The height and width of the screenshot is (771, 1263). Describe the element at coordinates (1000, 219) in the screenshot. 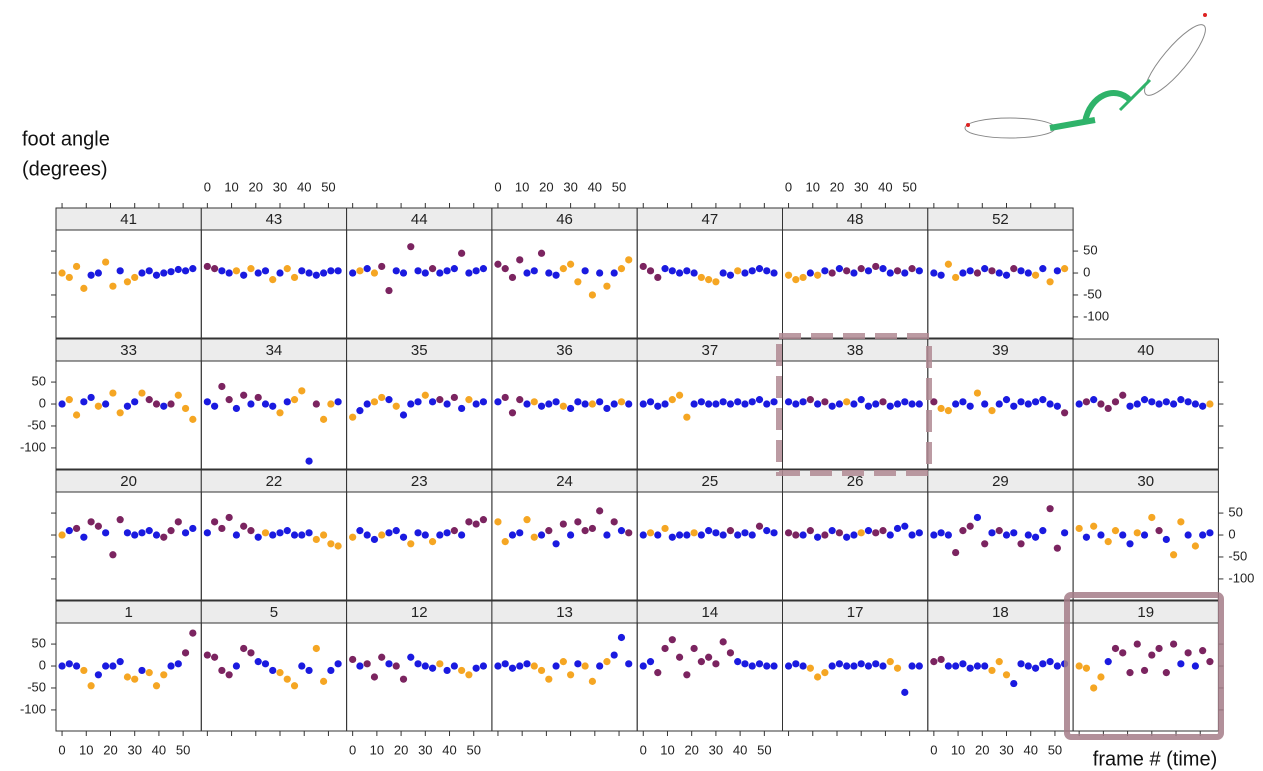

I see `panel-title: 52` at that location.